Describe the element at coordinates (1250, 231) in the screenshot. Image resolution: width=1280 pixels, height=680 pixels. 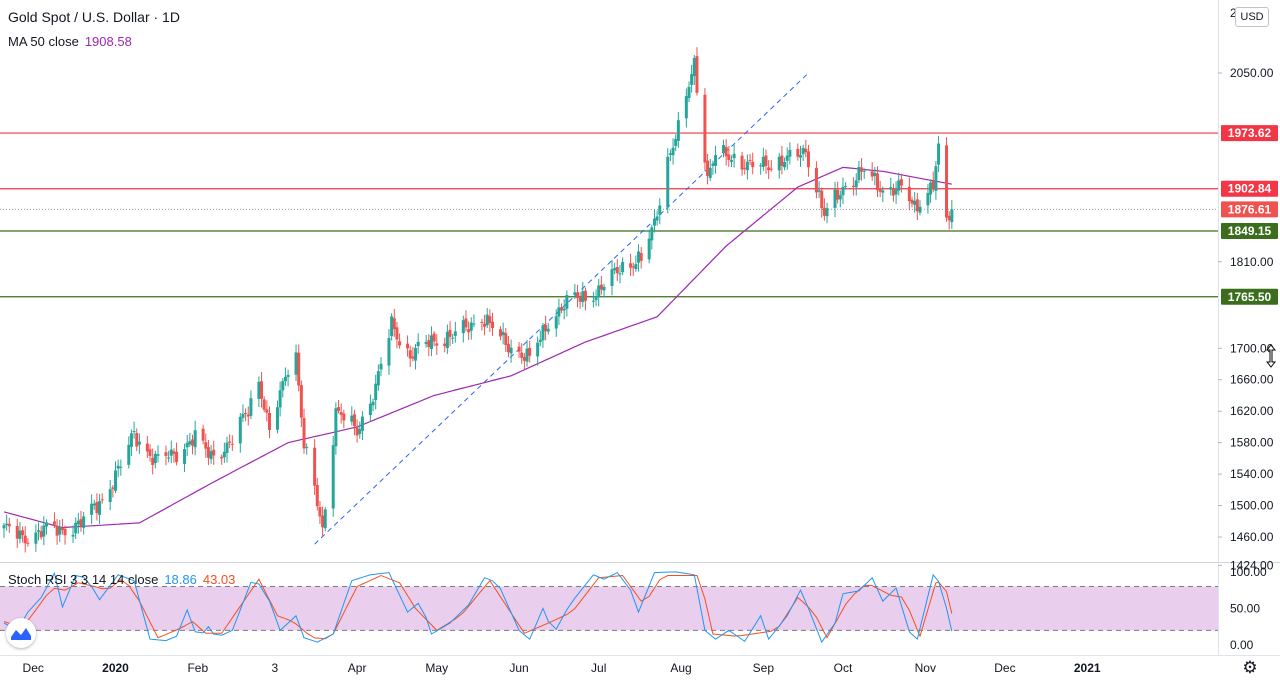
I see `price-level-label: 1849.15` at that location.